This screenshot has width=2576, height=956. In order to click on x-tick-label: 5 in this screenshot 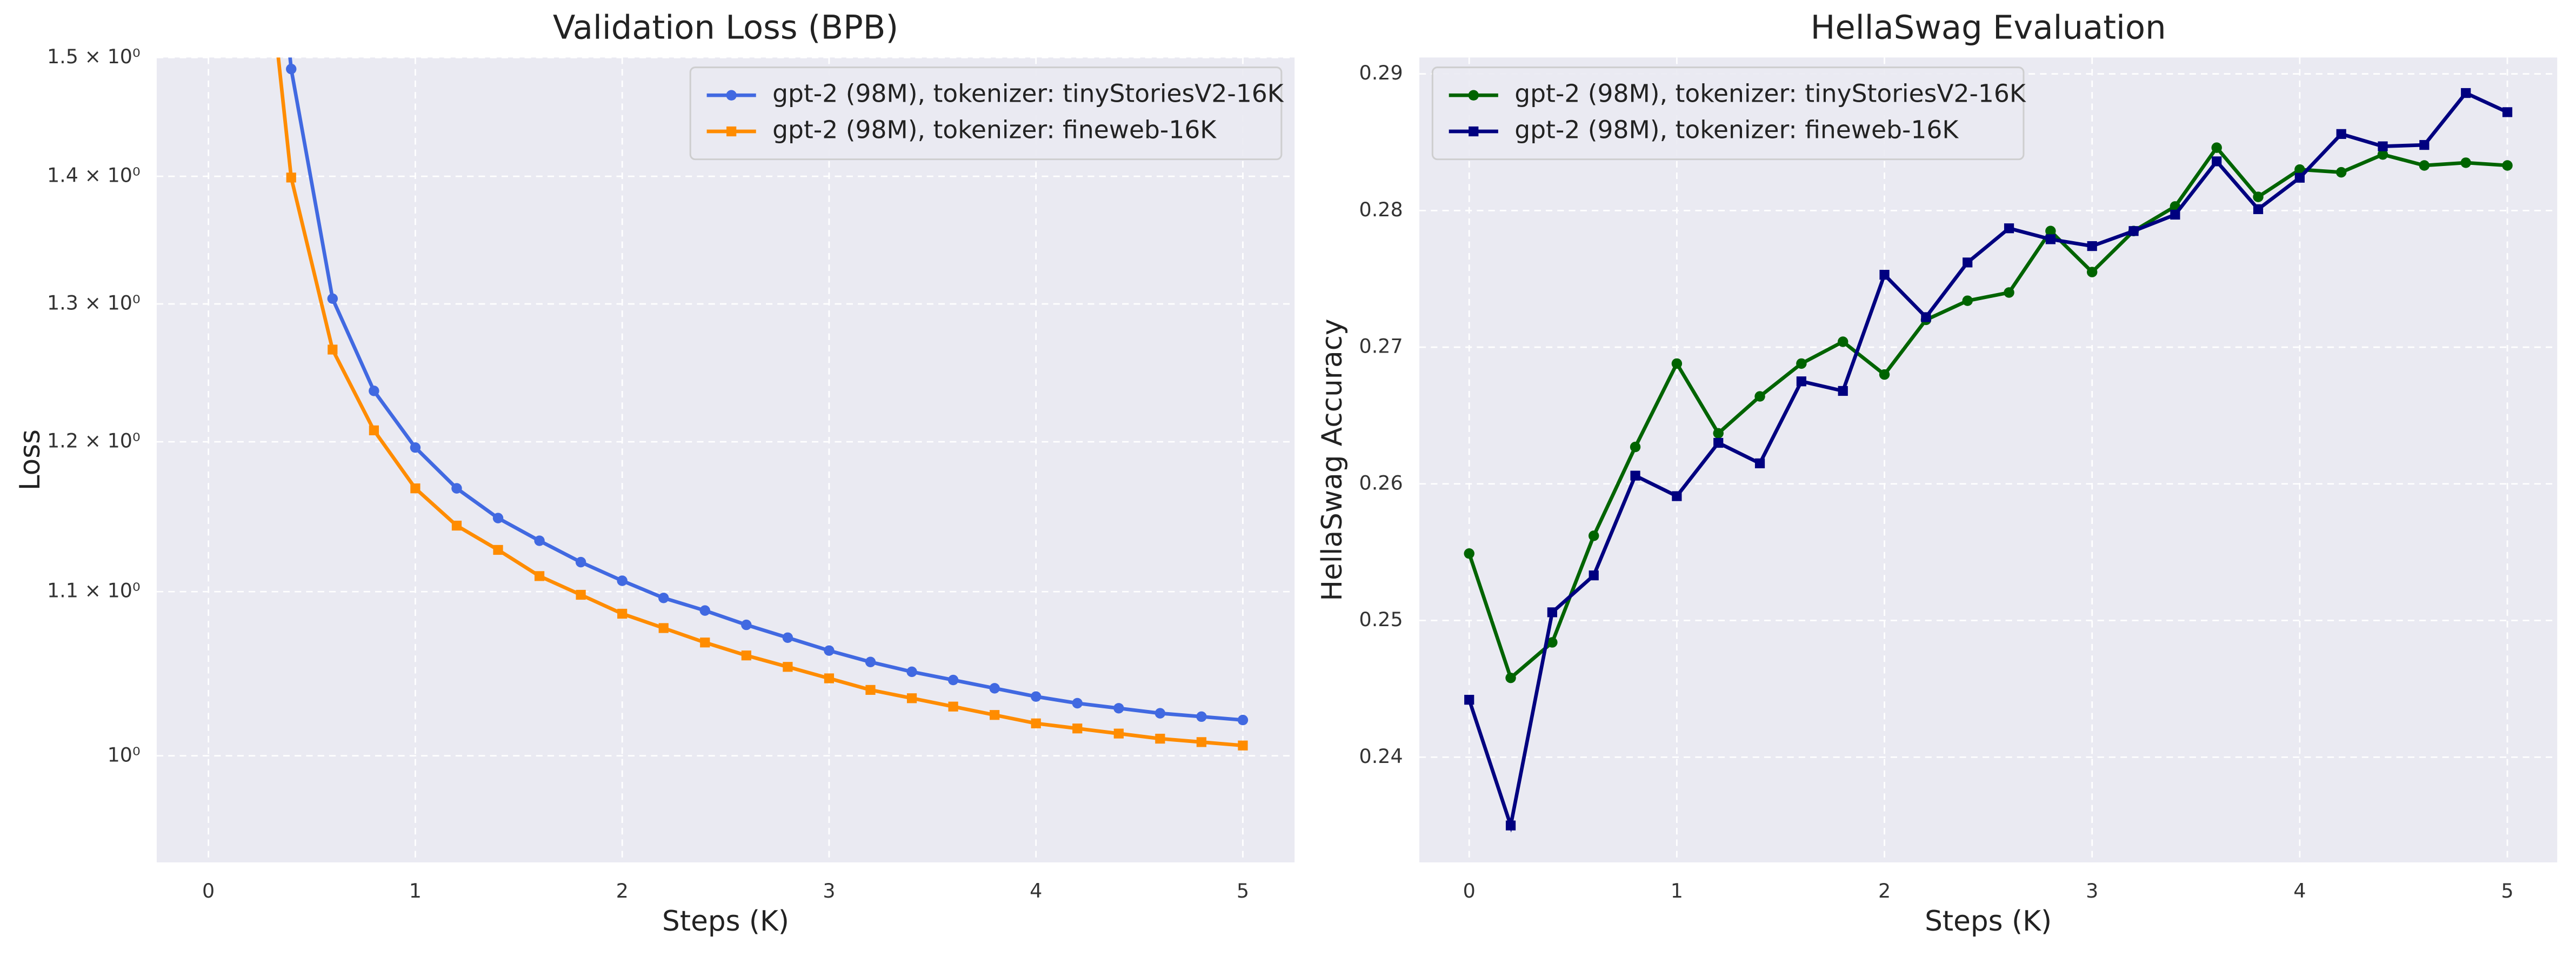, I will do `click(2507, 890)`.